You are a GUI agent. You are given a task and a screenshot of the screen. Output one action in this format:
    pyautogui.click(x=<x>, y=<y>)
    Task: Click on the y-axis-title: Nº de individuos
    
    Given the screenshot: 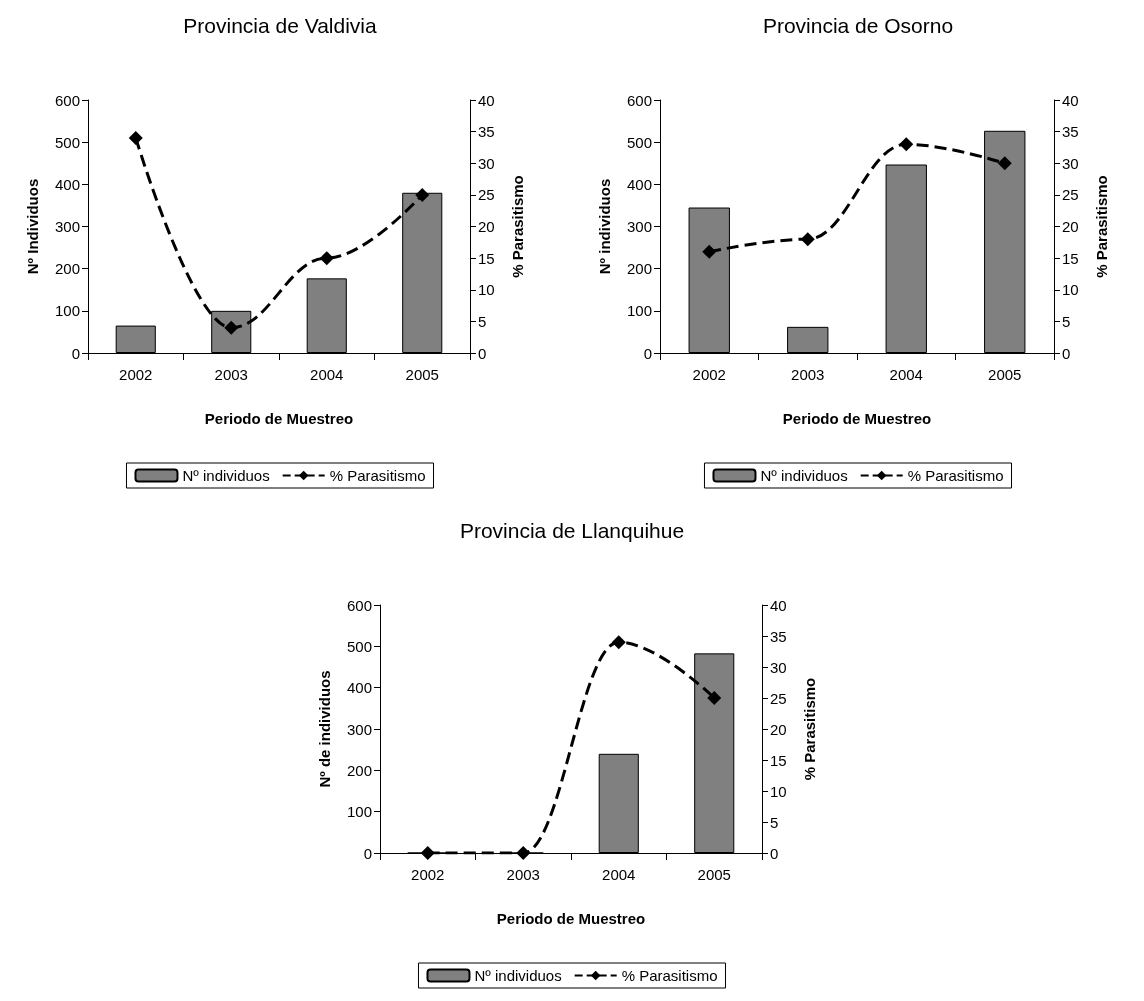 What is the action you would take?
    pyautogui.click(x=324, y=729)
    